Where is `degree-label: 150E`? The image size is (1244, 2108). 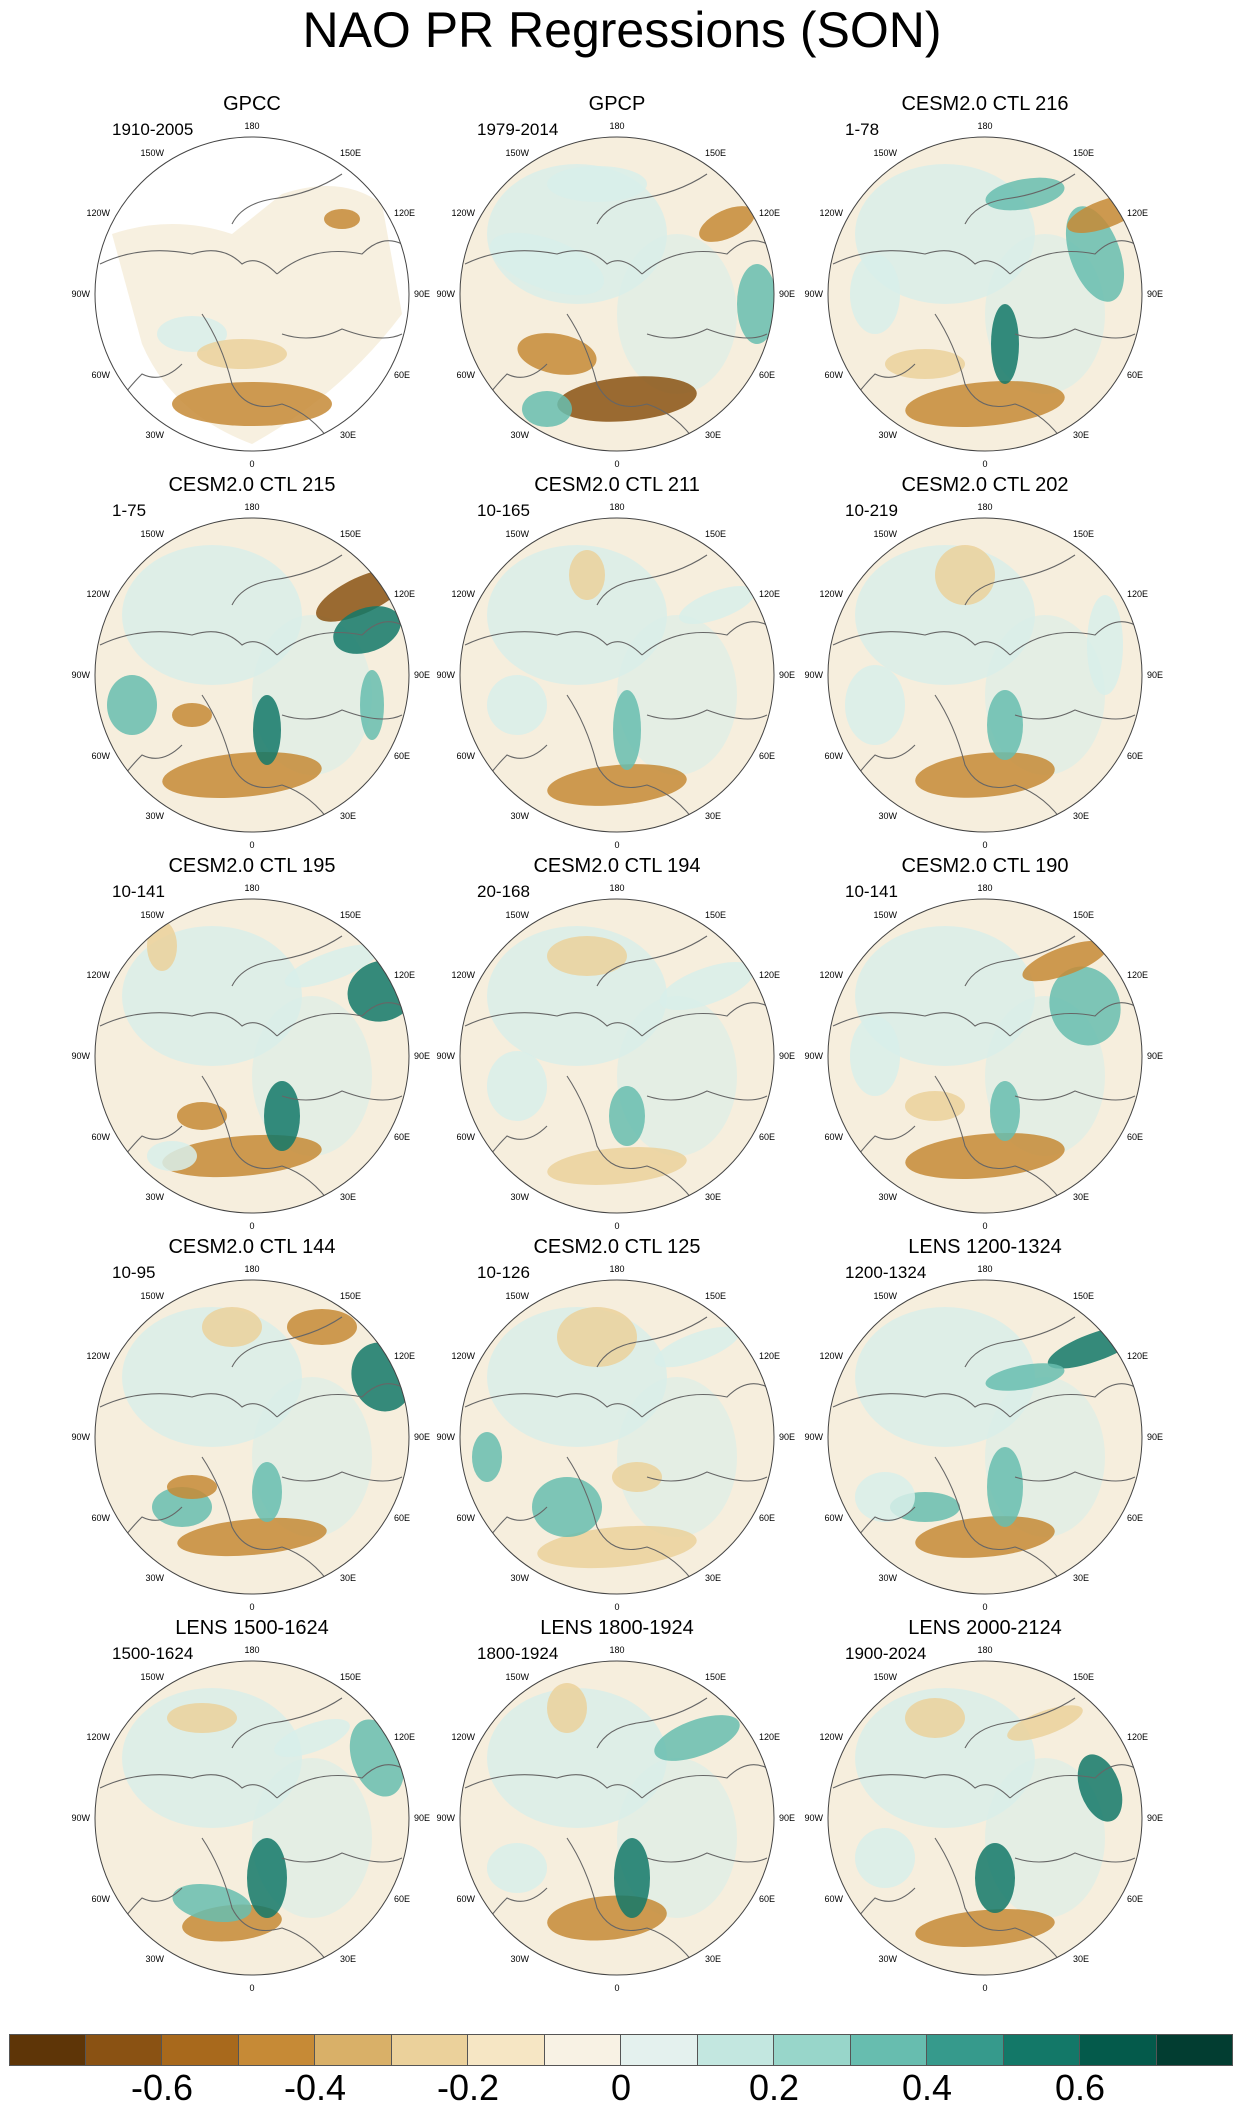 degree-label: 150E is located at coordinates (715, 1296).